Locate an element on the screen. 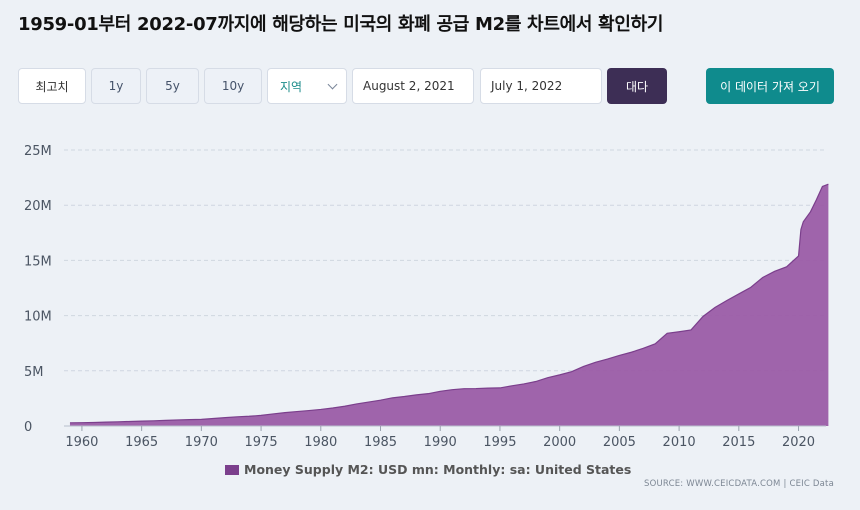 Image resolution: width=860 pixels, height=510 pixels. x-tick-label: 1990 is located at coordinates (440, 442).